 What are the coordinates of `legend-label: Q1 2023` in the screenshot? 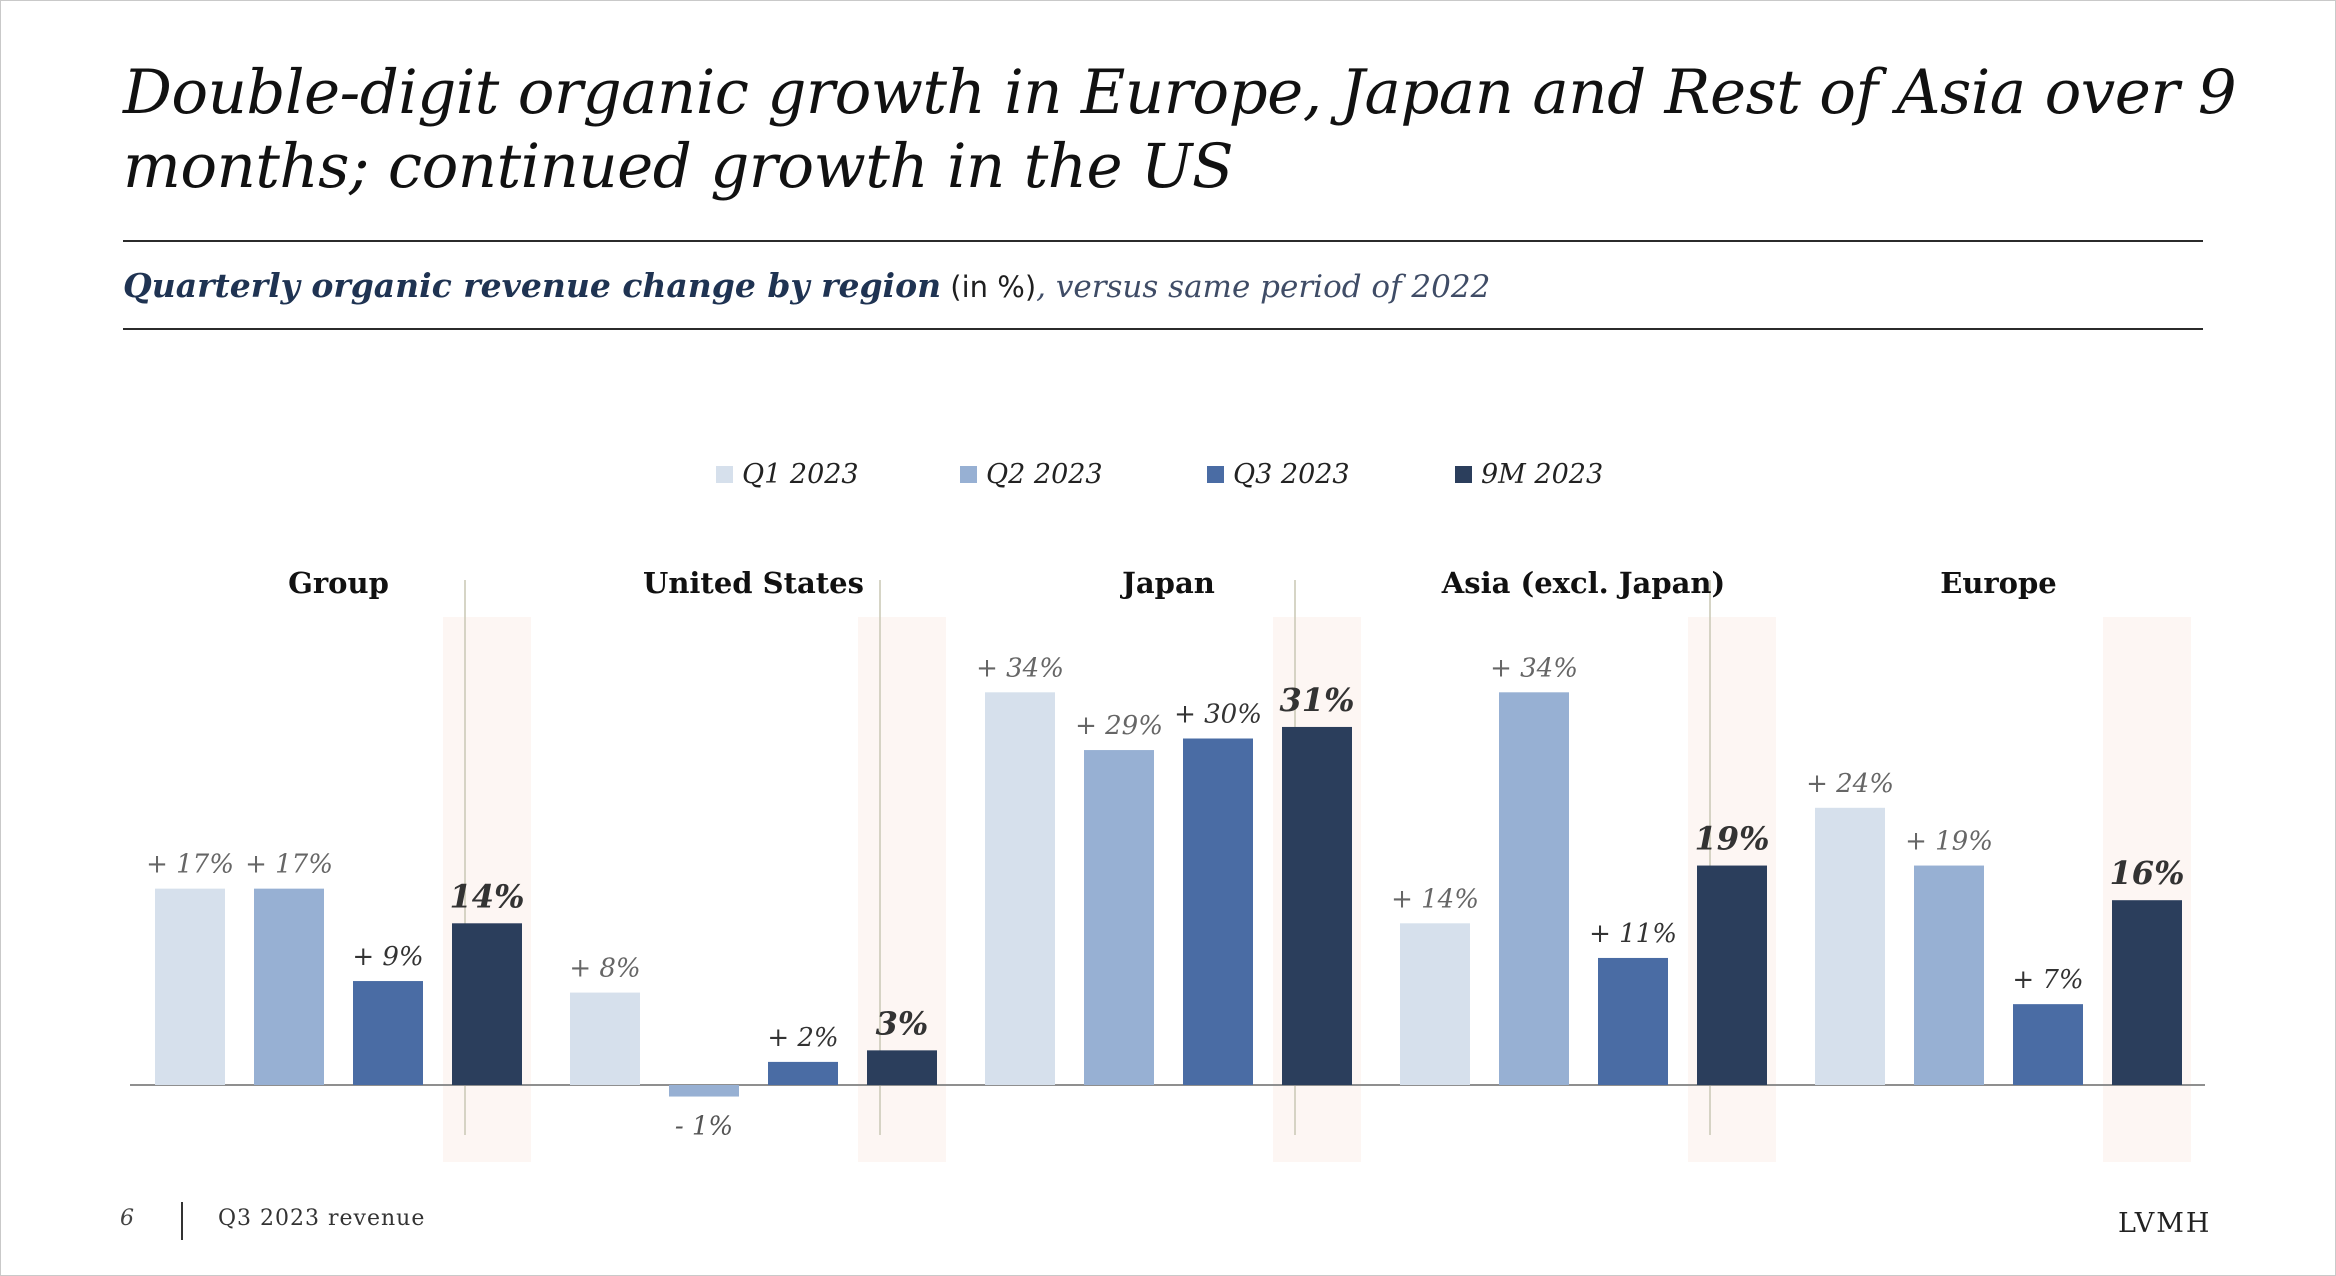 It's located at (800, 474).